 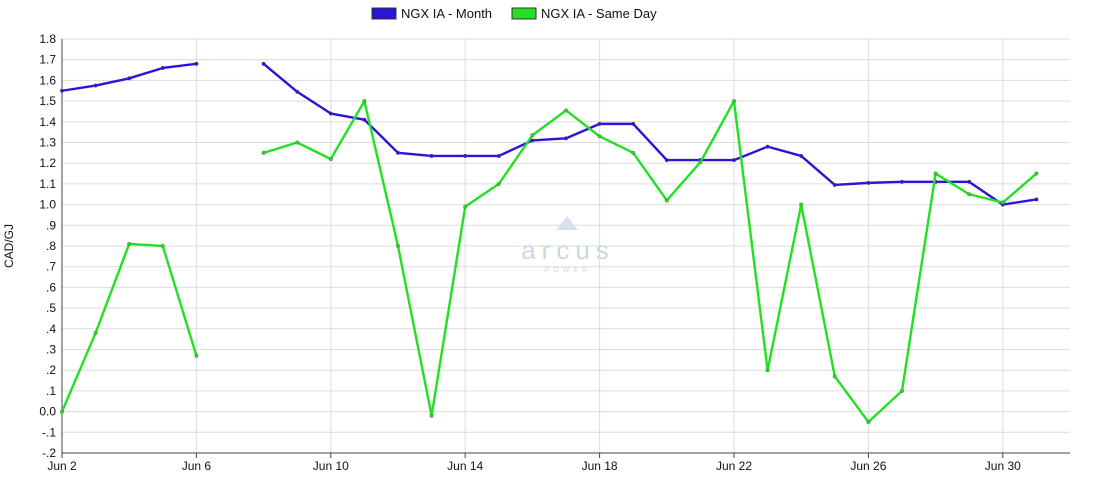 I want to click on x-tick-label: Jun 18, so click(x=600, y=466).